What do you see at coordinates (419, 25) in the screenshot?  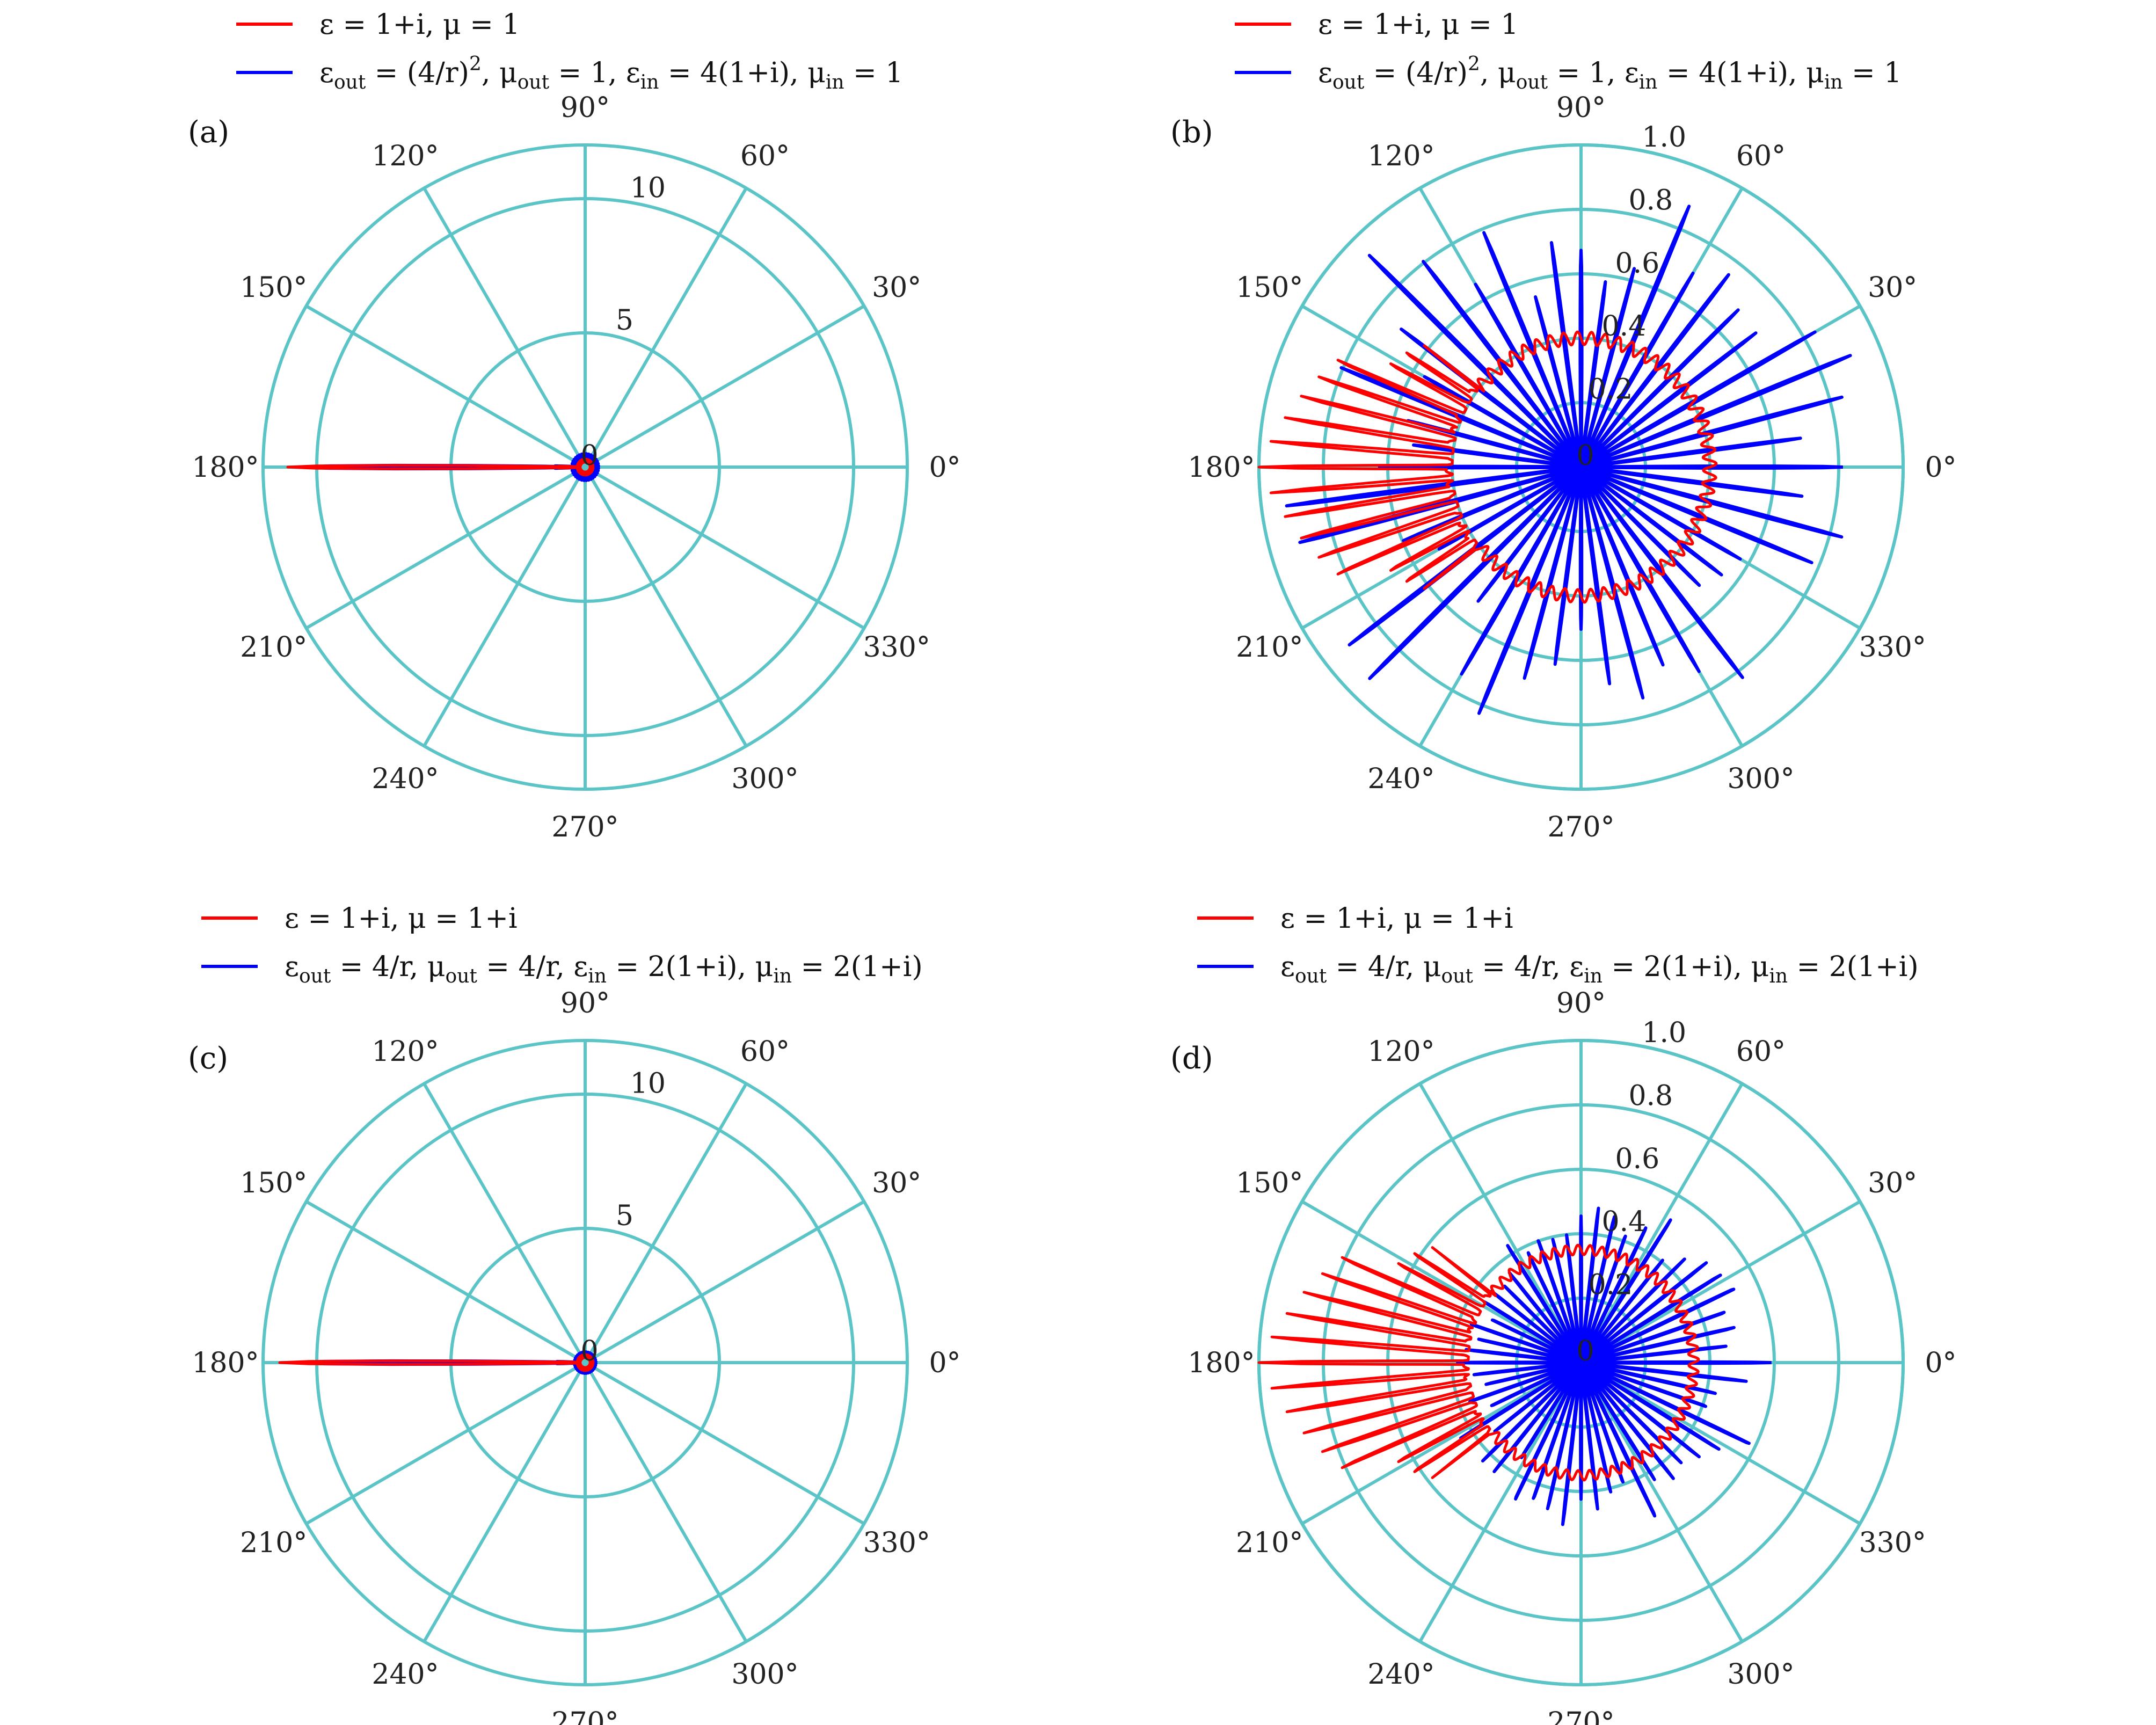 I see `legend-label: ε = 1+i, μ = 1` at bounding box center [419, 25].